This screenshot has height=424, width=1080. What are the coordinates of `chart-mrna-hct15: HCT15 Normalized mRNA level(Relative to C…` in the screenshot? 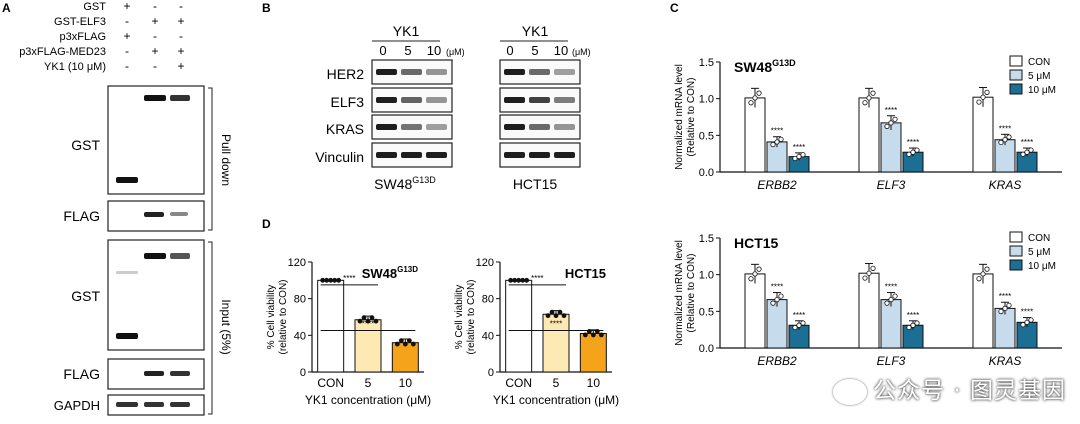 It's located at (868, 299).